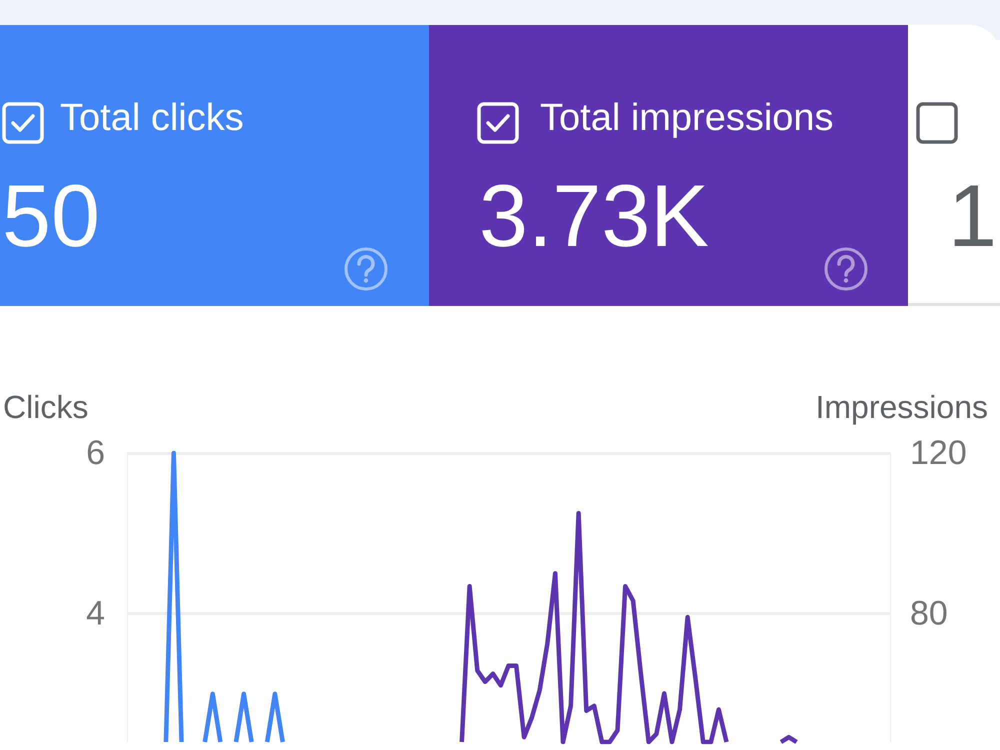  What do you see at coordinates (929, 613) in the screenshot?
I see `y2-tick-label: 80` at bounding box center [929, 613].